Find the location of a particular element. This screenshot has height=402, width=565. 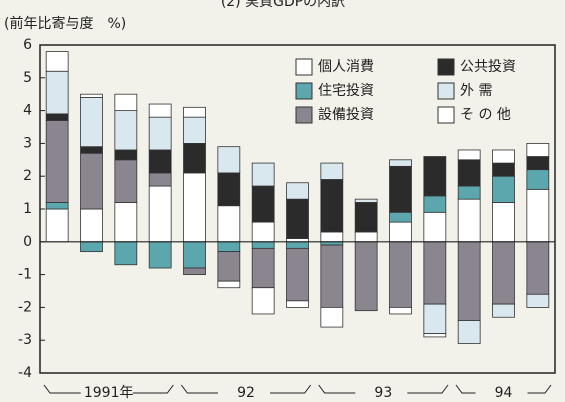

y-tick-label: 1 is located at coordinates (27, 209).